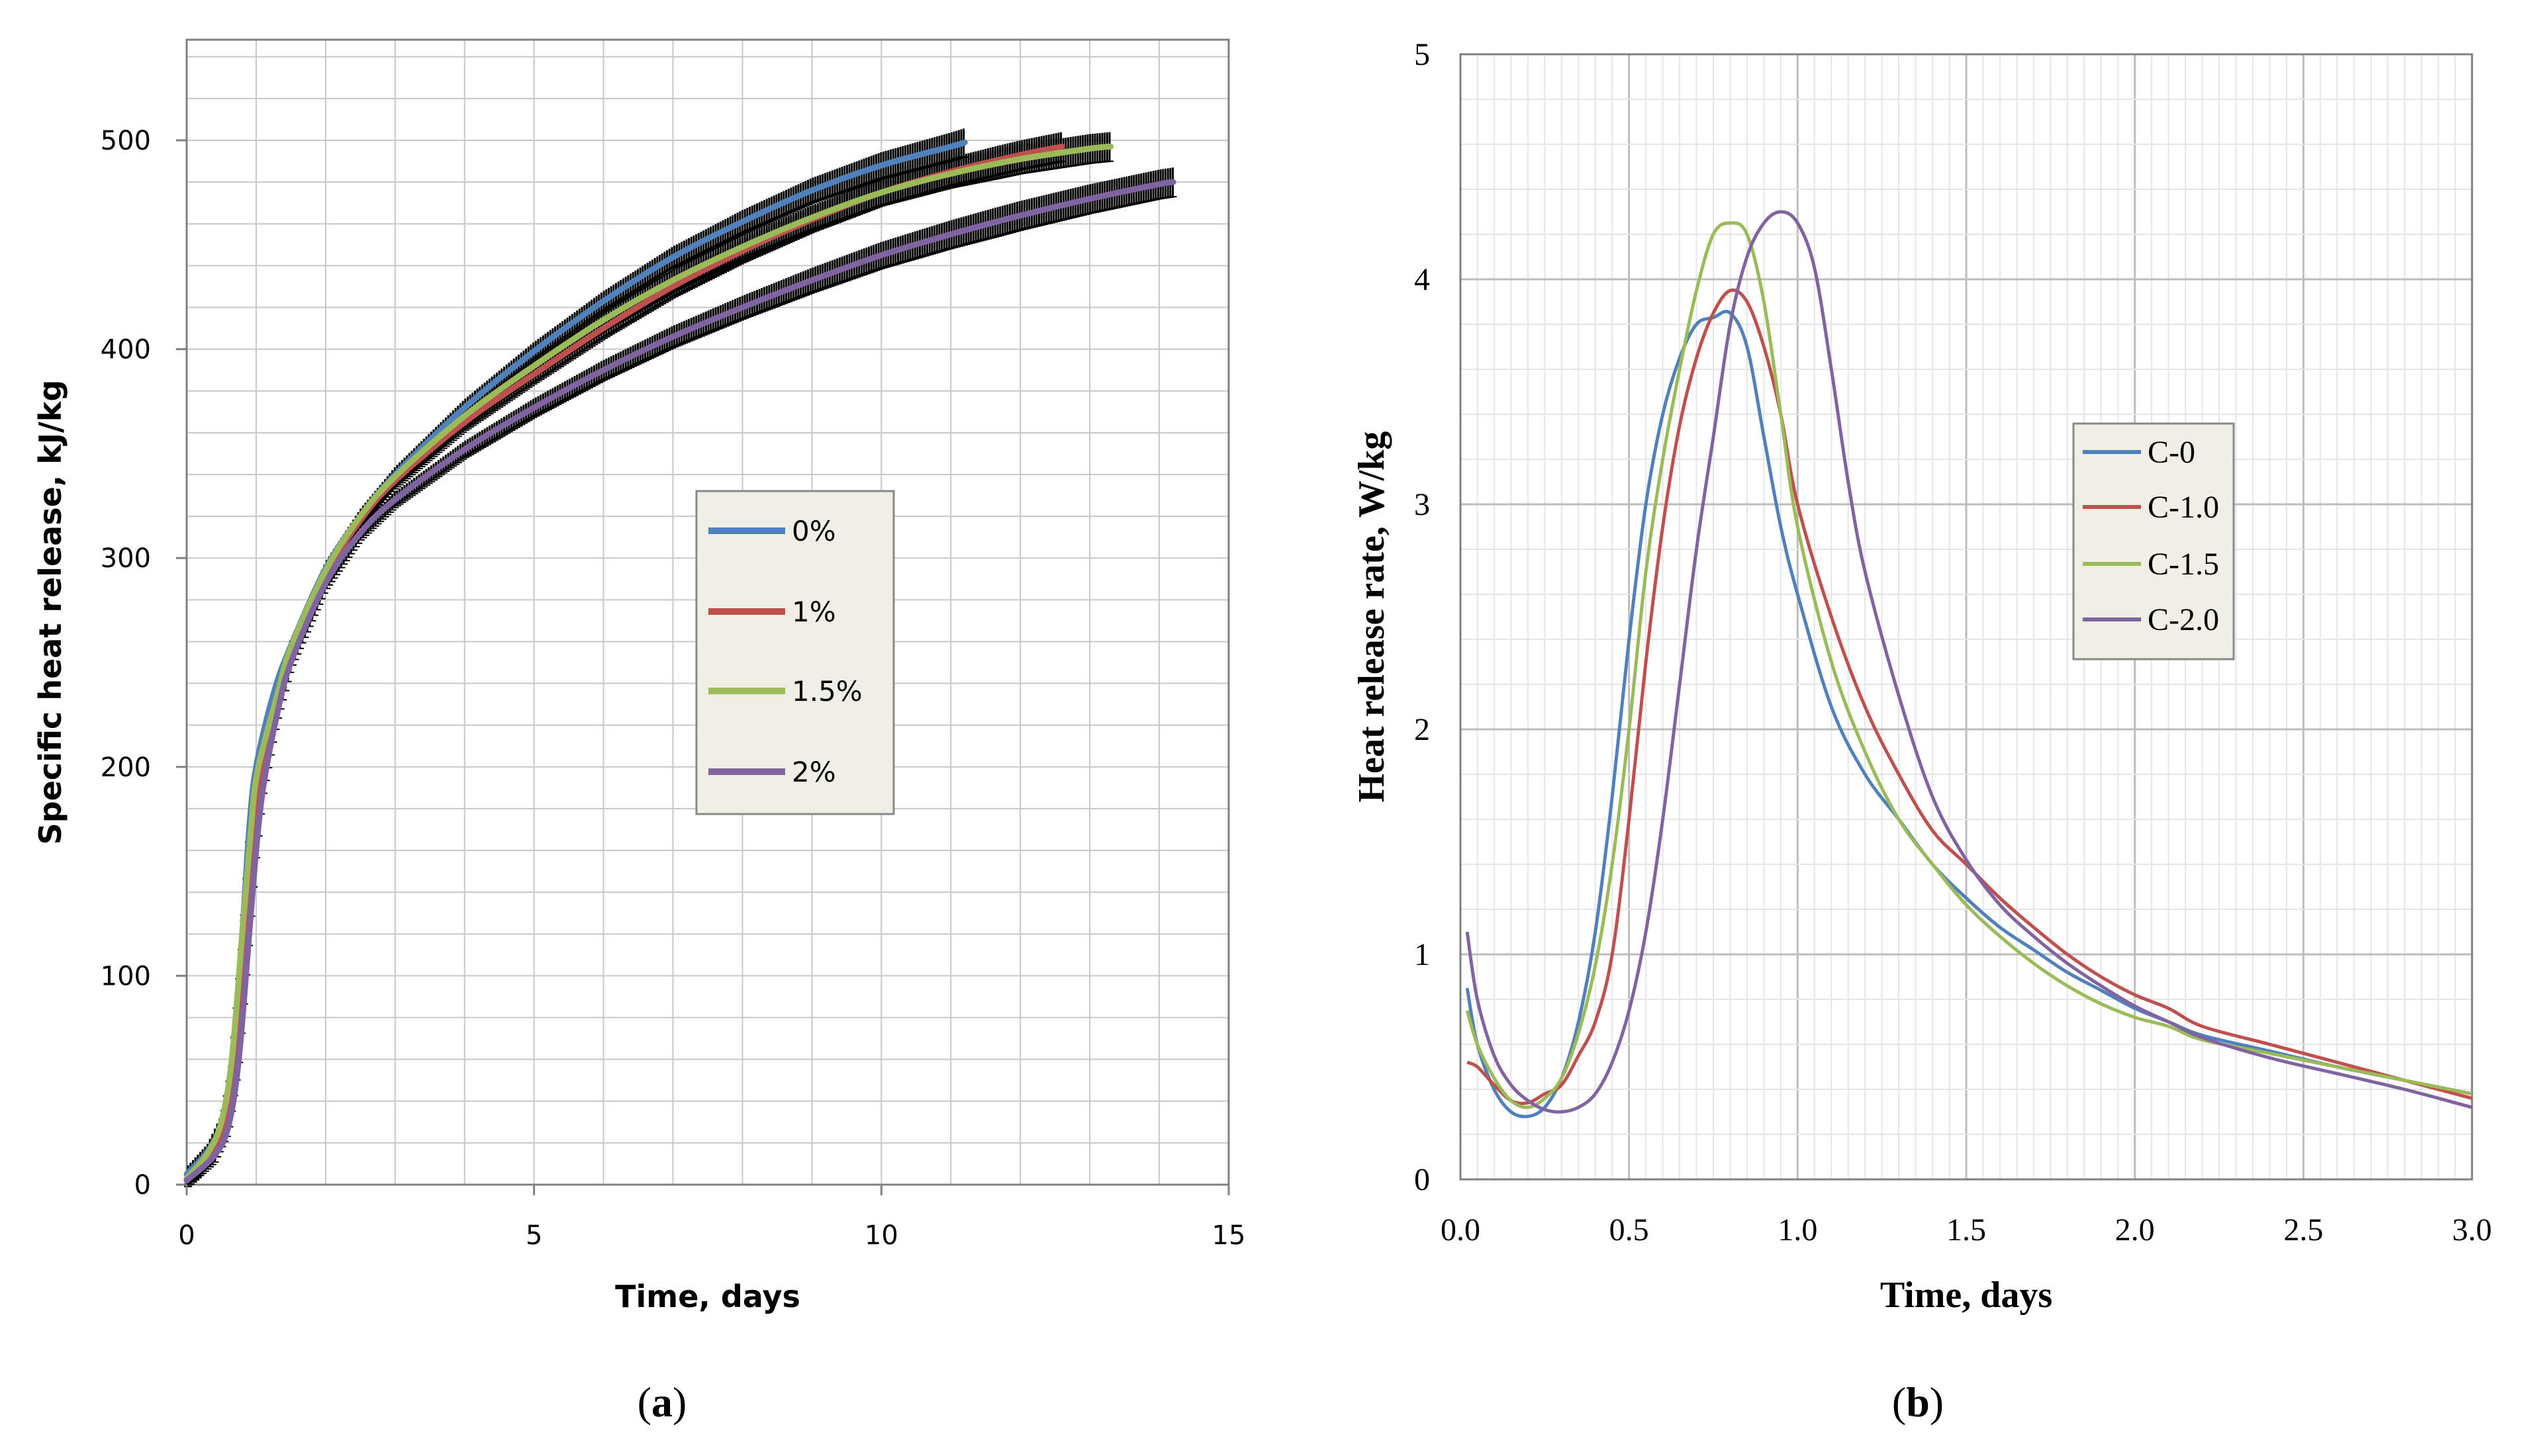  What do you see at coordinates (2183, 564) in the screenshot?
I see `chart-b-legend-label: C-1.5` at bounding box center [2183, 564].